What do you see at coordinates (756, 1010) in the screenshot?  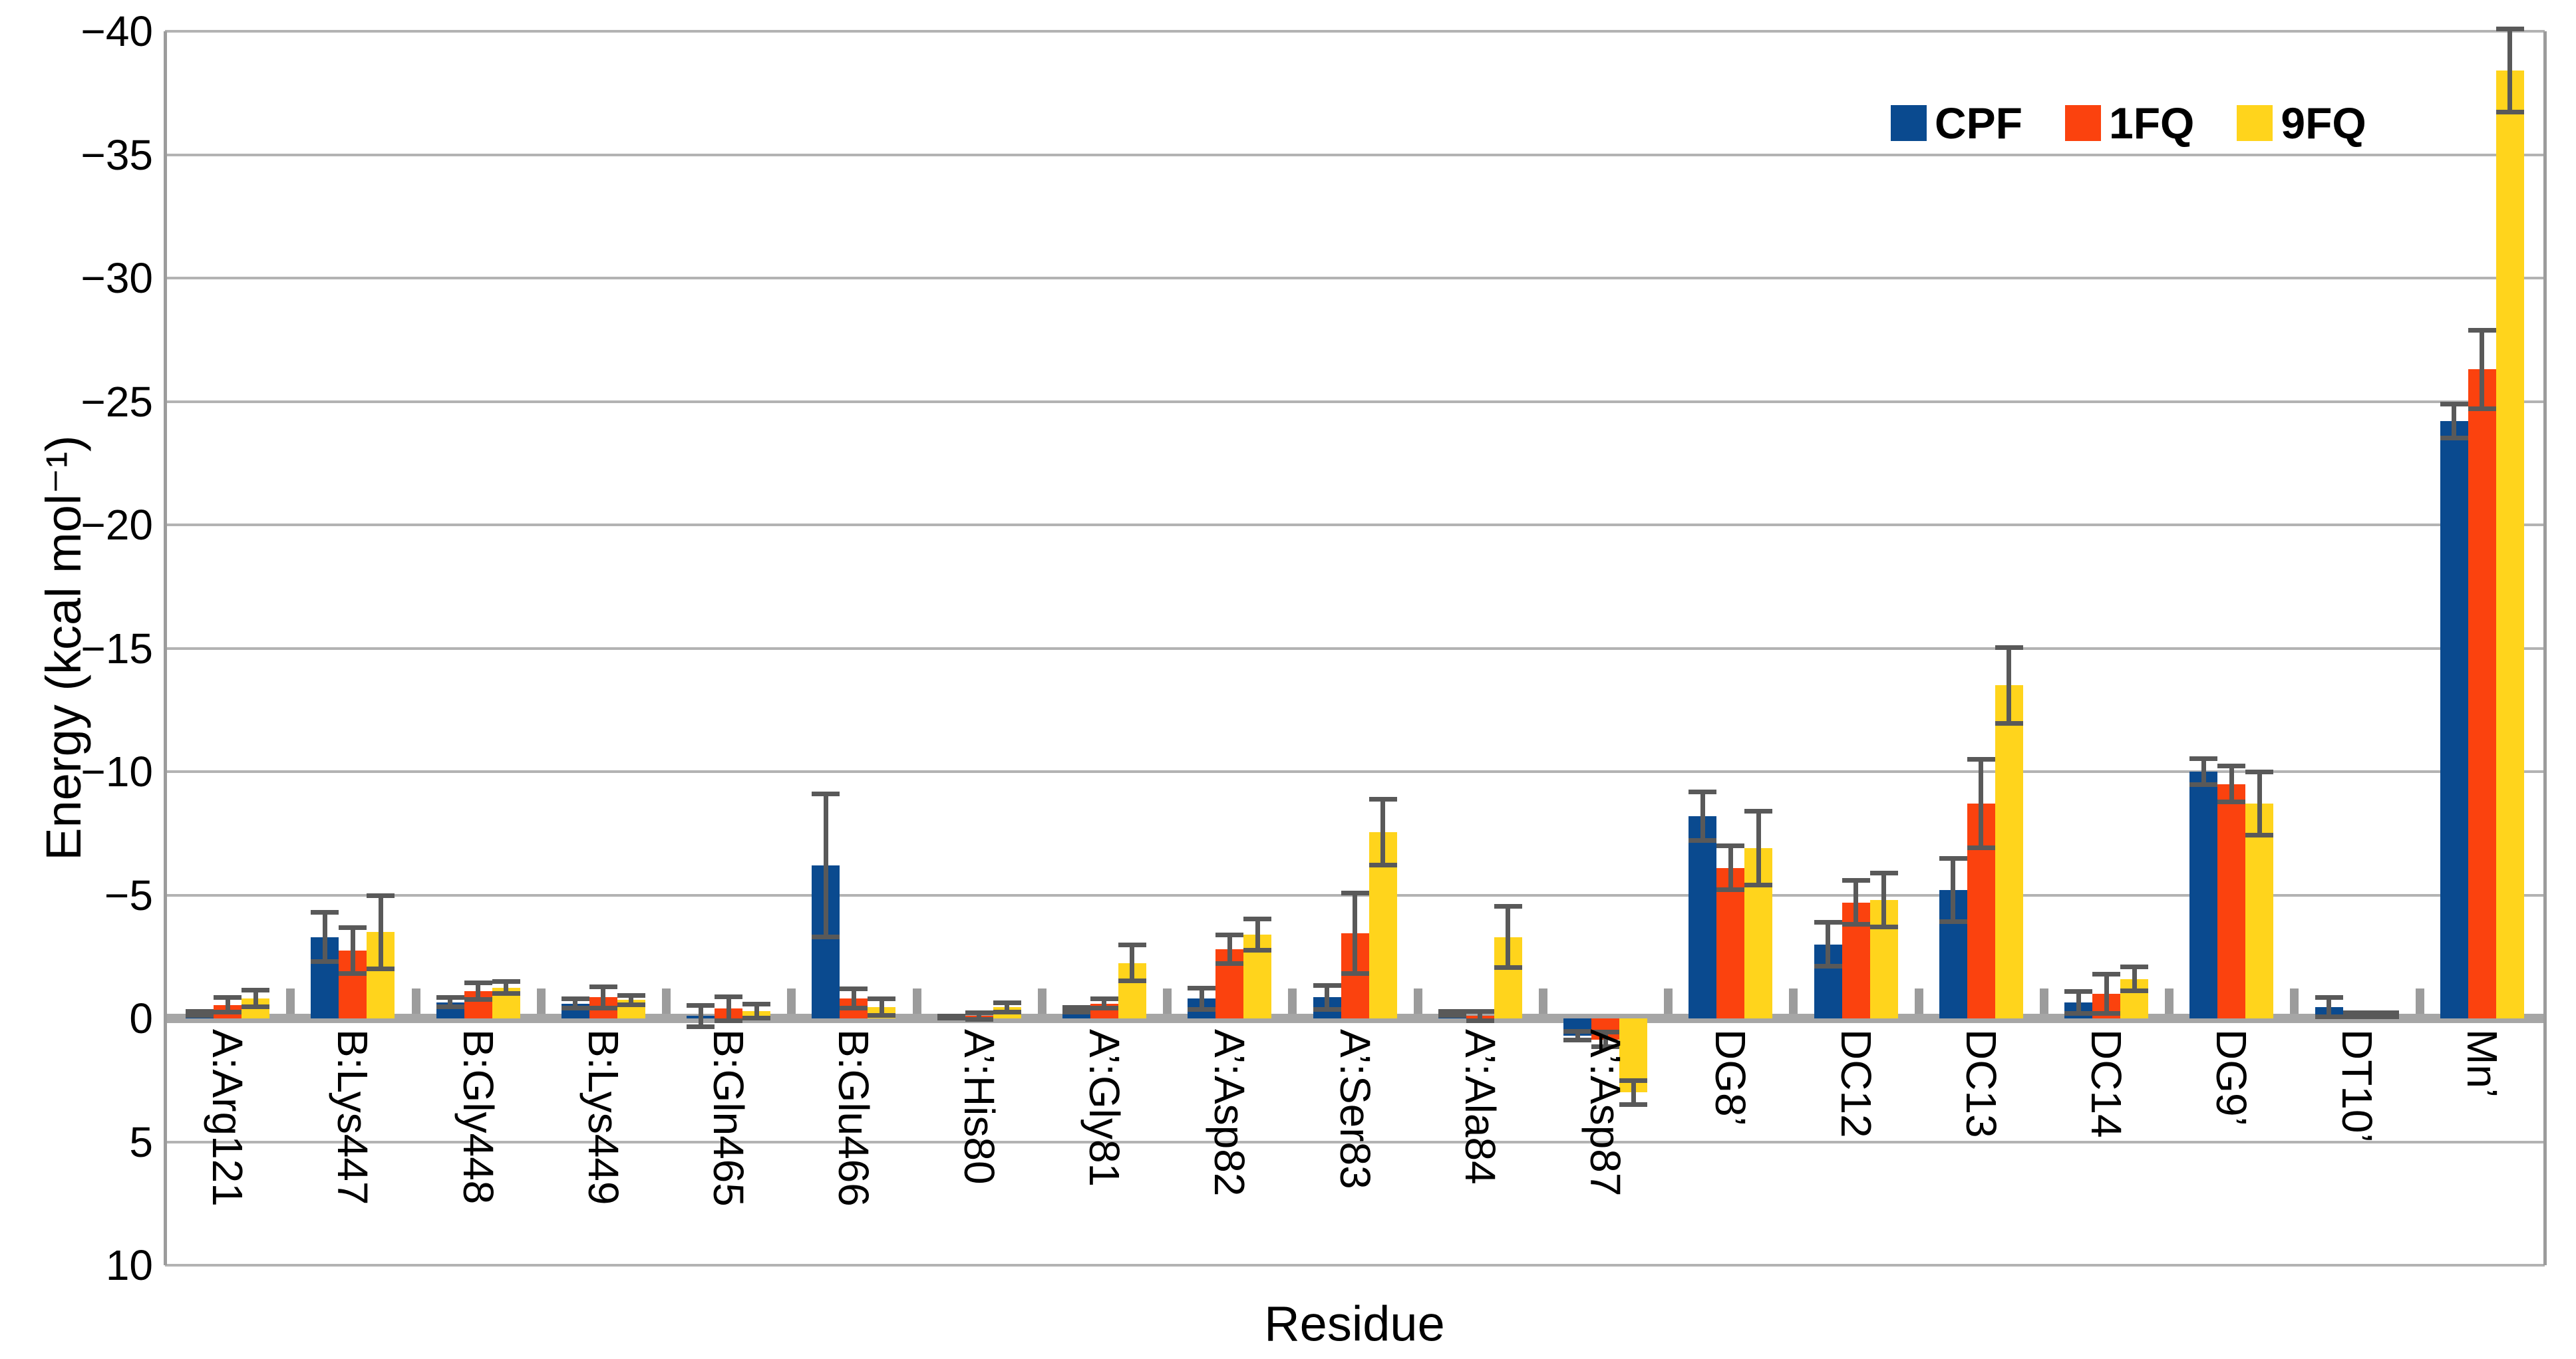 I see `error-bar-9FQ-B:Gln465` at bounding box center [756, 1010].